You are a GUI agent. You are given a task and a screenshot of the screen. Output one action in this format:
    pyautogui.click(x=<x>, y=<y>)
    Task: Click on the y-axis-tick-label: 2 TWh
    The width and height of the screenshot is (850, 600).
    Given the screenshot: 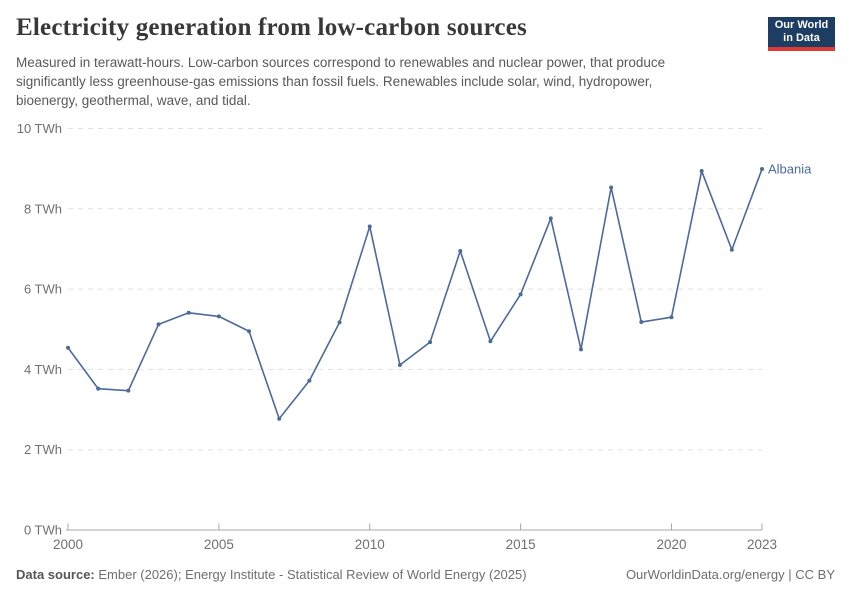 What is the action you would take?
    pyautogui.click(x=43, y=449)
    